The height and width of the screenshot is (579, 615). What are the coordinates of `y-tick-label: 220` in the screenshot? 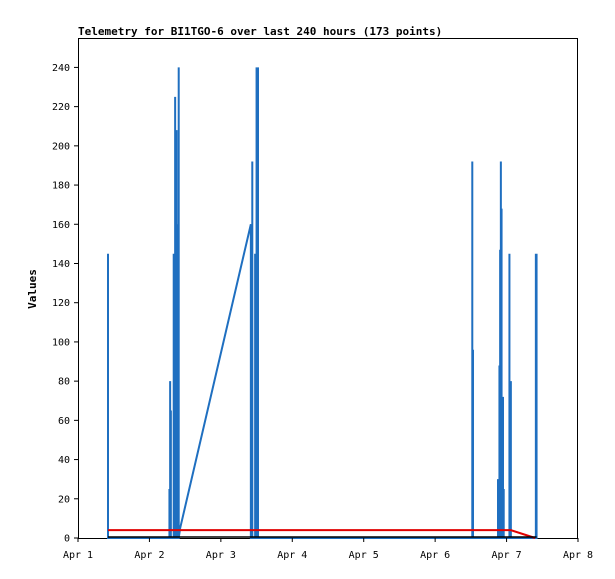 It's located at (61, 107).